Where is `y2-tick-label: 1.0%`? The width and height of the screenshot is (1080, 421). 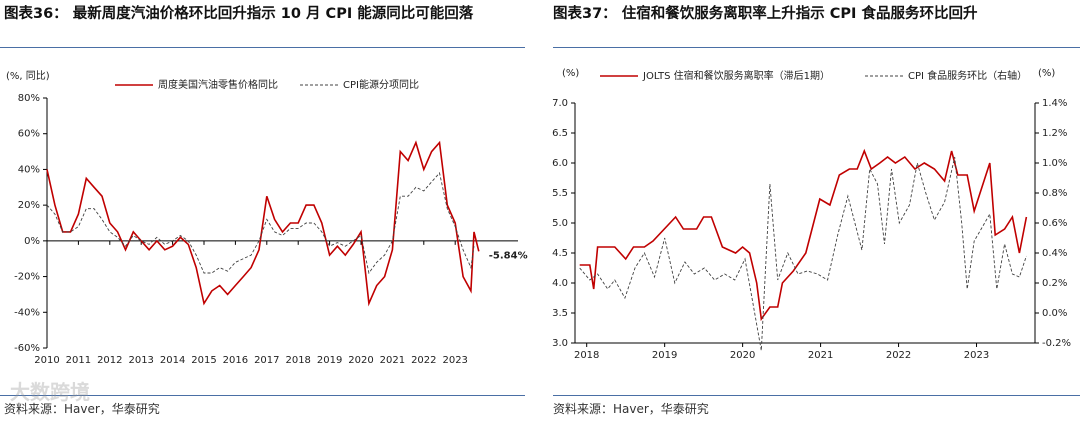
y2-tick-label: 1.0% is located at coordinates (1054, 163).